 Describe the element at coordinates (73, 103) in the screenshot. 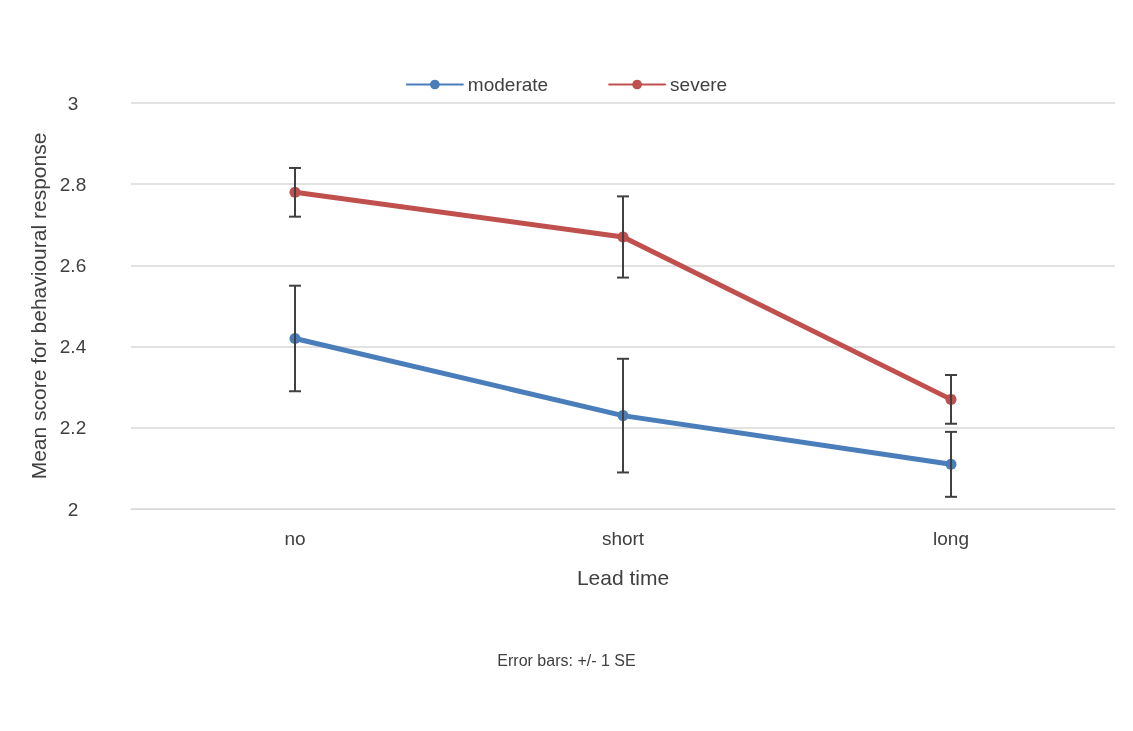

I see `y-tick-label: 3` at that location.